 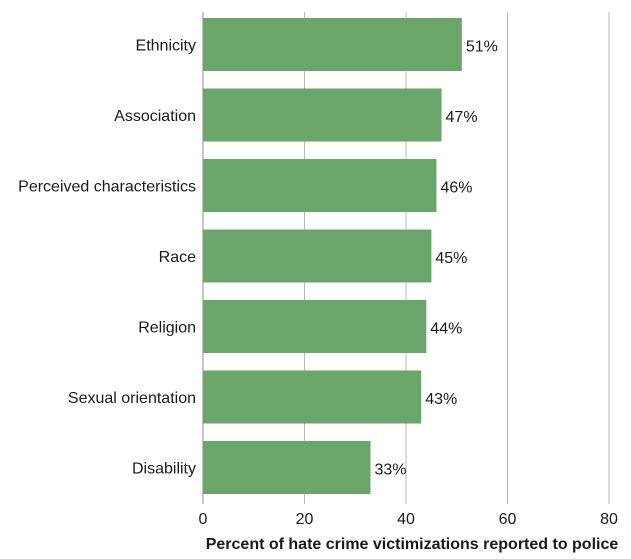 I want to click on value-label-religion: 44%, so click(x=446, y=329).